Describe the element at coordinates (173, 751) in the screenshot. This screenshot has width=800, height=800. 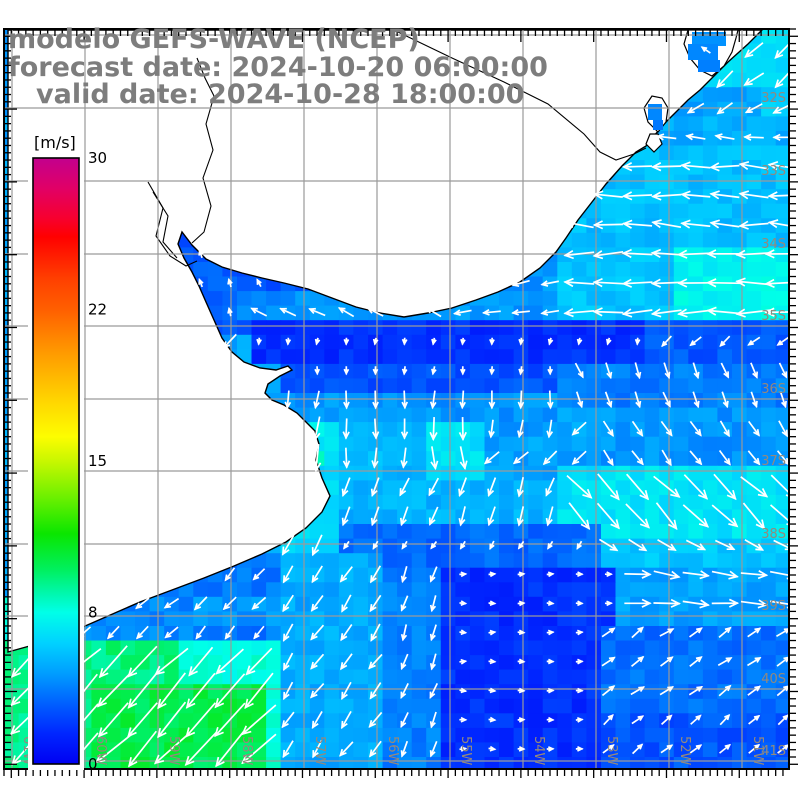
I see `svg-text: 59W` at that location.